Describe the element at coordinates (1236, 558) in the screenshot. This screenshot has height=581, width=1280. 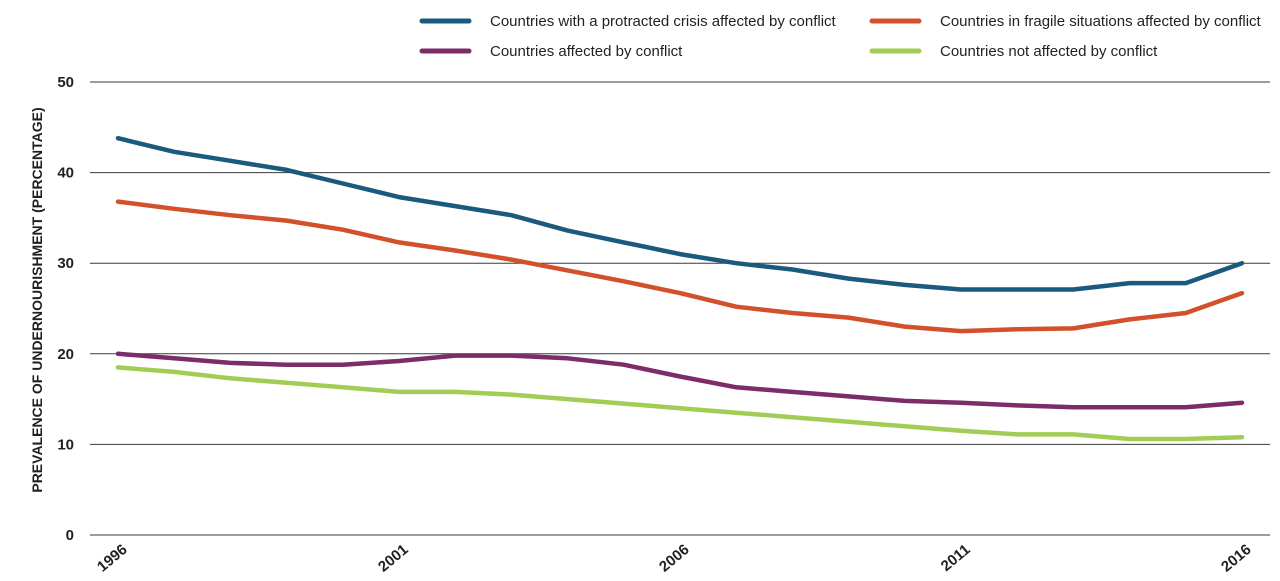
I see `x-tick-label: 2016` at that location.